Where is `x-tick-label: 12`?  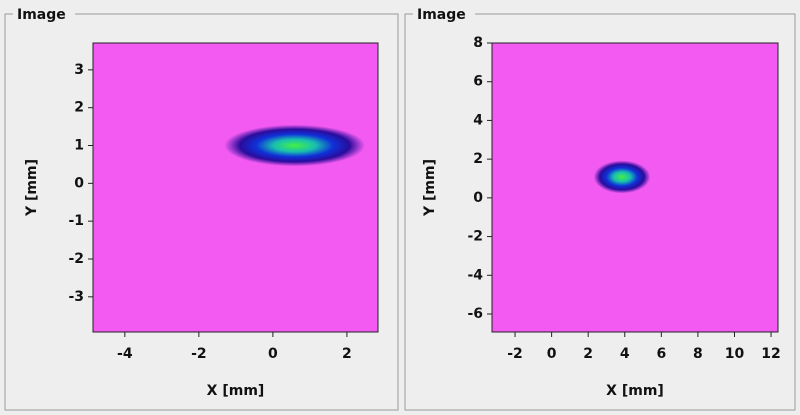 x-tick-label: 12 is located at coordinates (770, 354).